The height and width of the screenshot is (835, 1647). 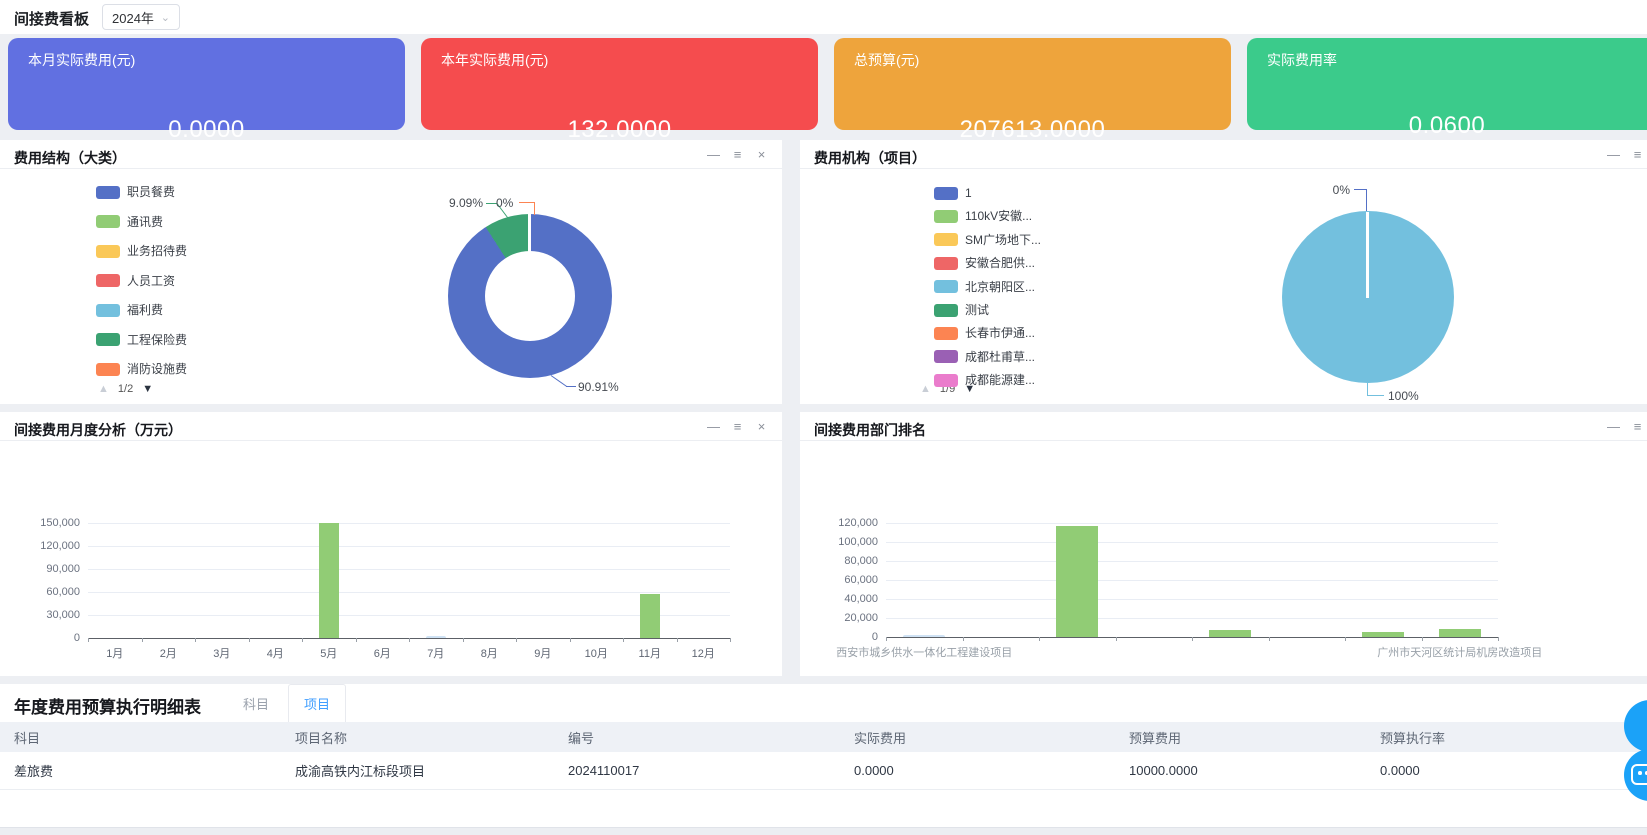 What do you see at coordinates (953, 193) in the screenshot?
I see `legend-item: 1` at bounding box center [953, 193].